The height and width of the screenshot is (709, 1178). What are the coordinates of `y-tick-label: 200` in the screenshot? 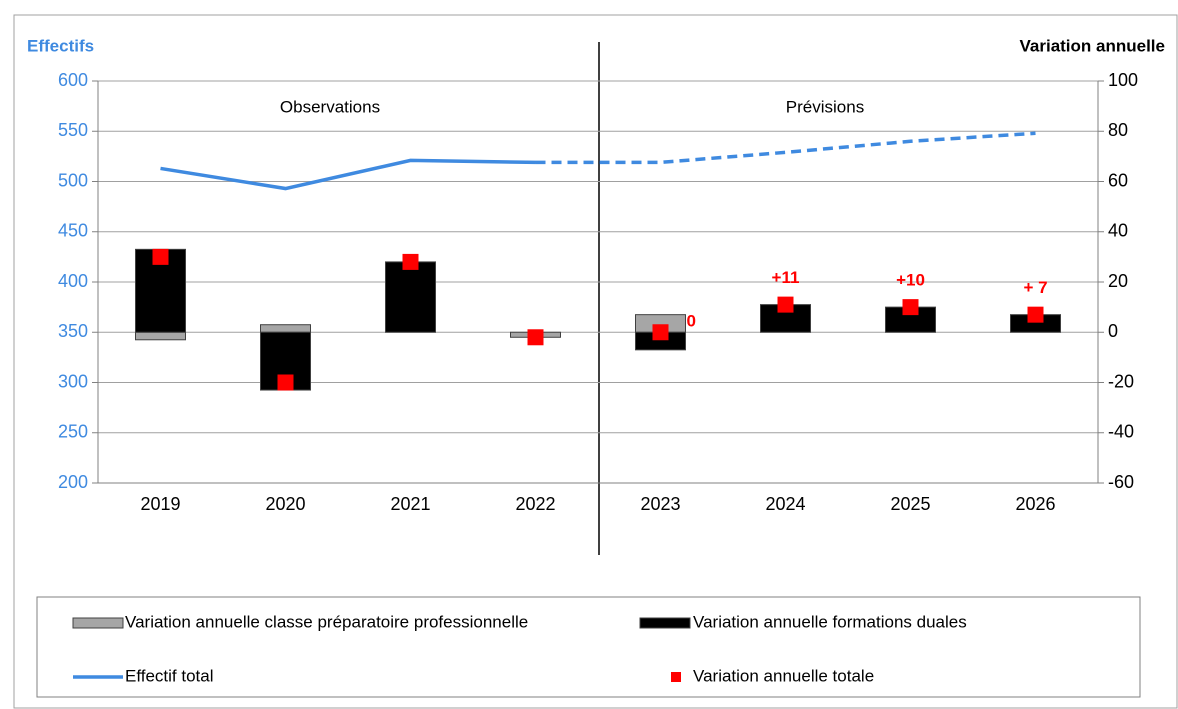 It's located at (73, 482).